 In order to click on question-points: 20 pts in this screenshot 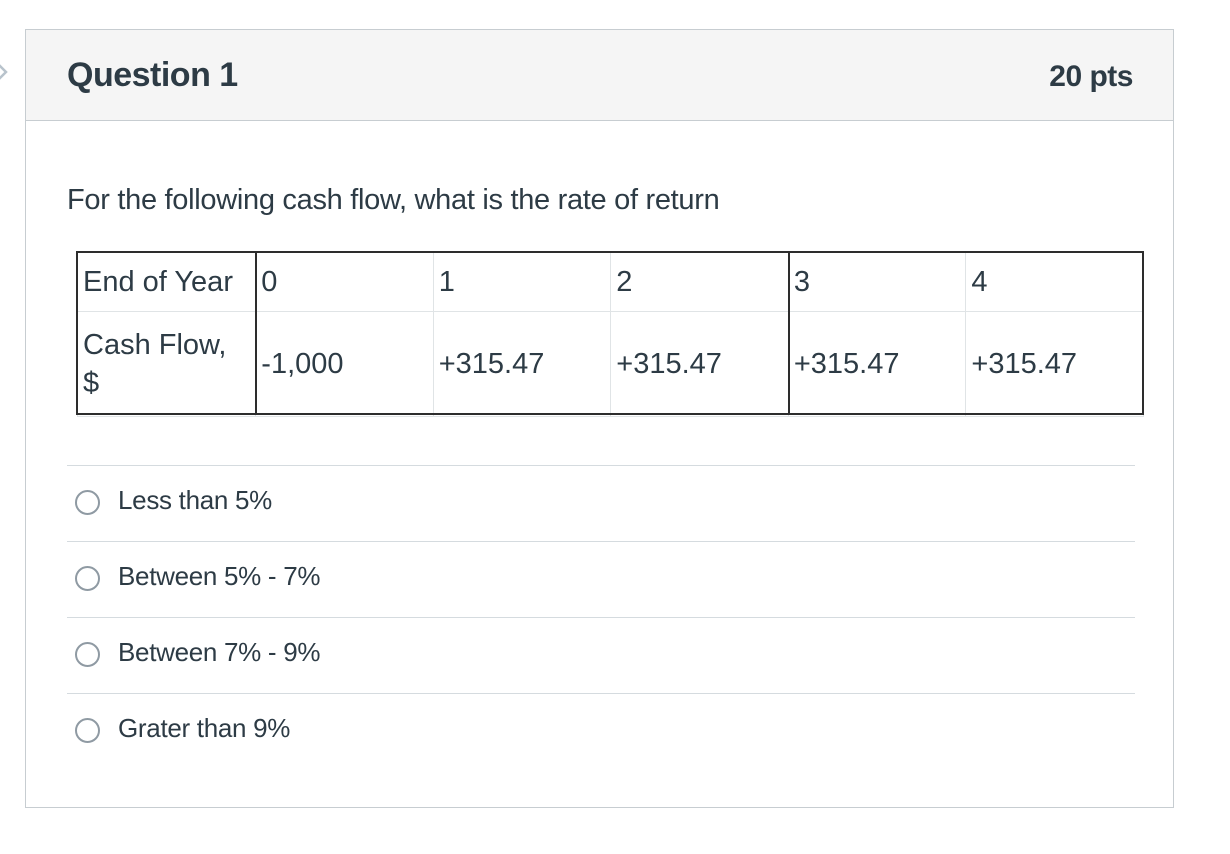, I will do `click(1091, 76)`.